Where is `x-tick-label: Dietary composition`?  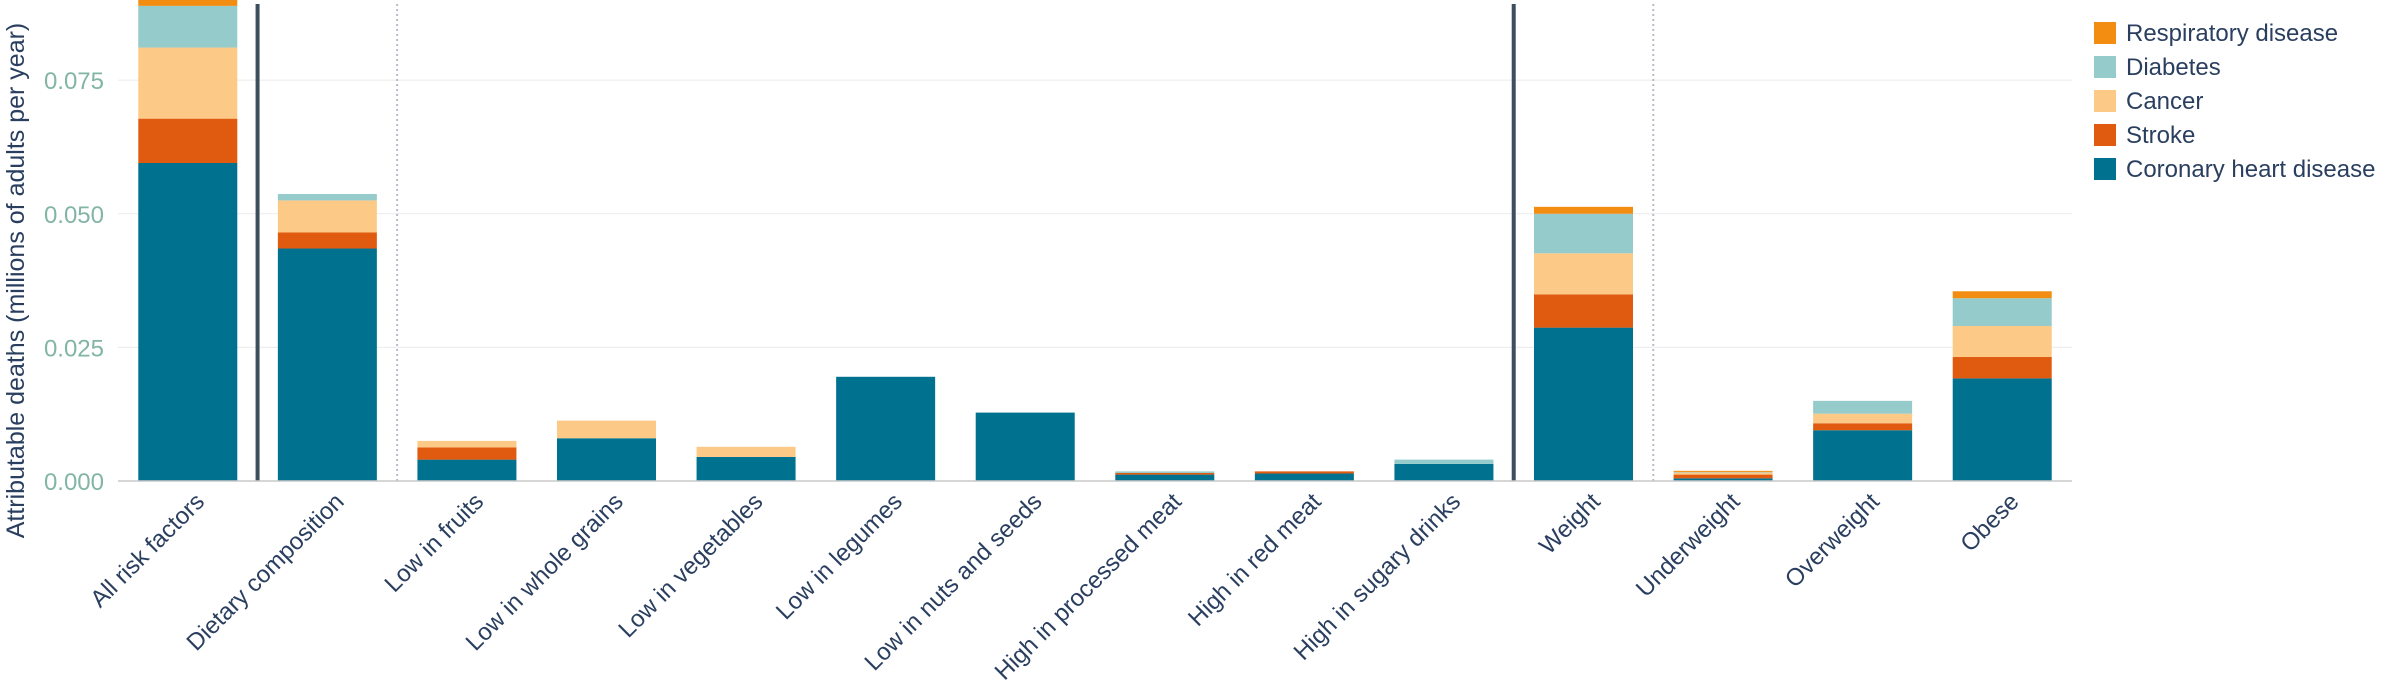 x-tick-label: Dietary composition is located at coordinates (265, 572).